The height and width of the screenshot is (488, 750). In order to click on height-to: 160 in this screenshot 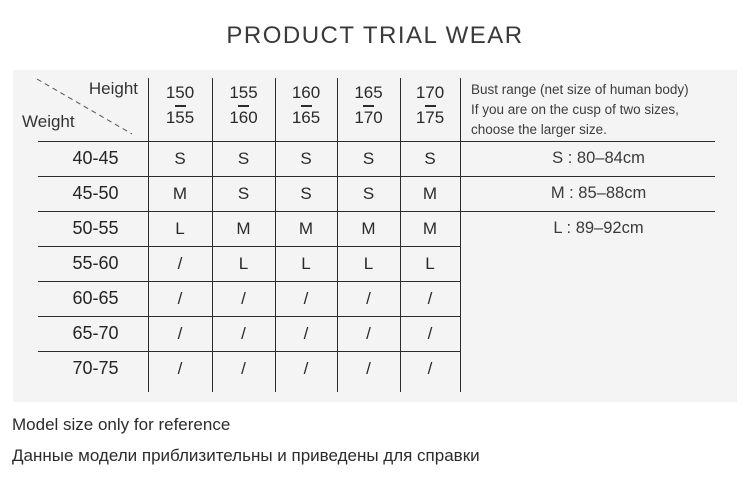, I will do `click(243, 117)`.